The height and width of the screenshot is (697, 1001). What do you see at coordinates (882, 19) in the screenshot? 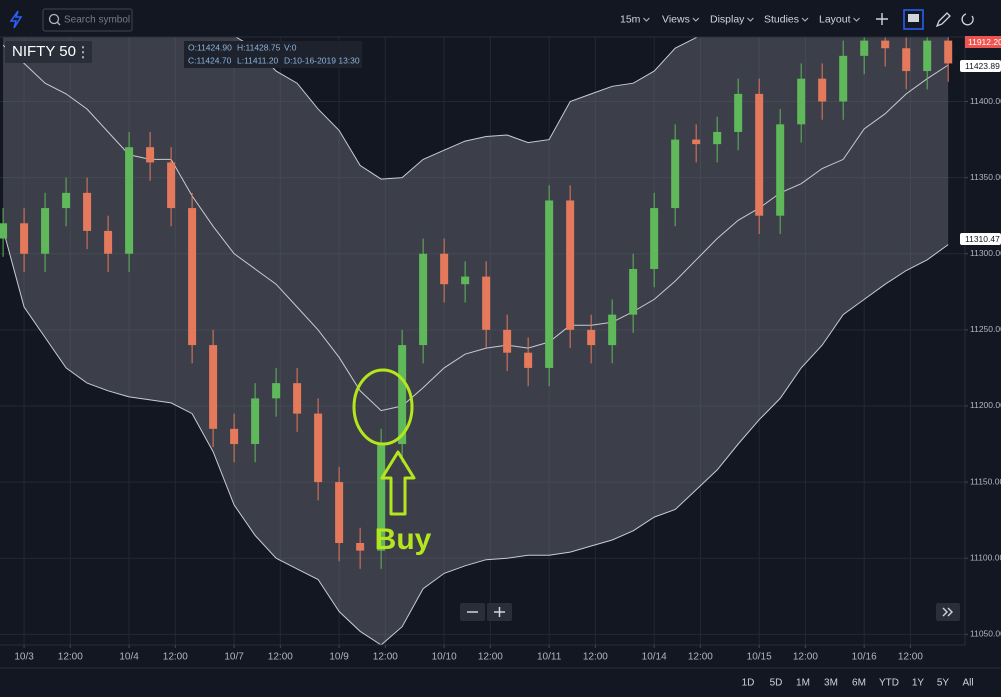
I see `add-icon` at bounding box center [882, 19].